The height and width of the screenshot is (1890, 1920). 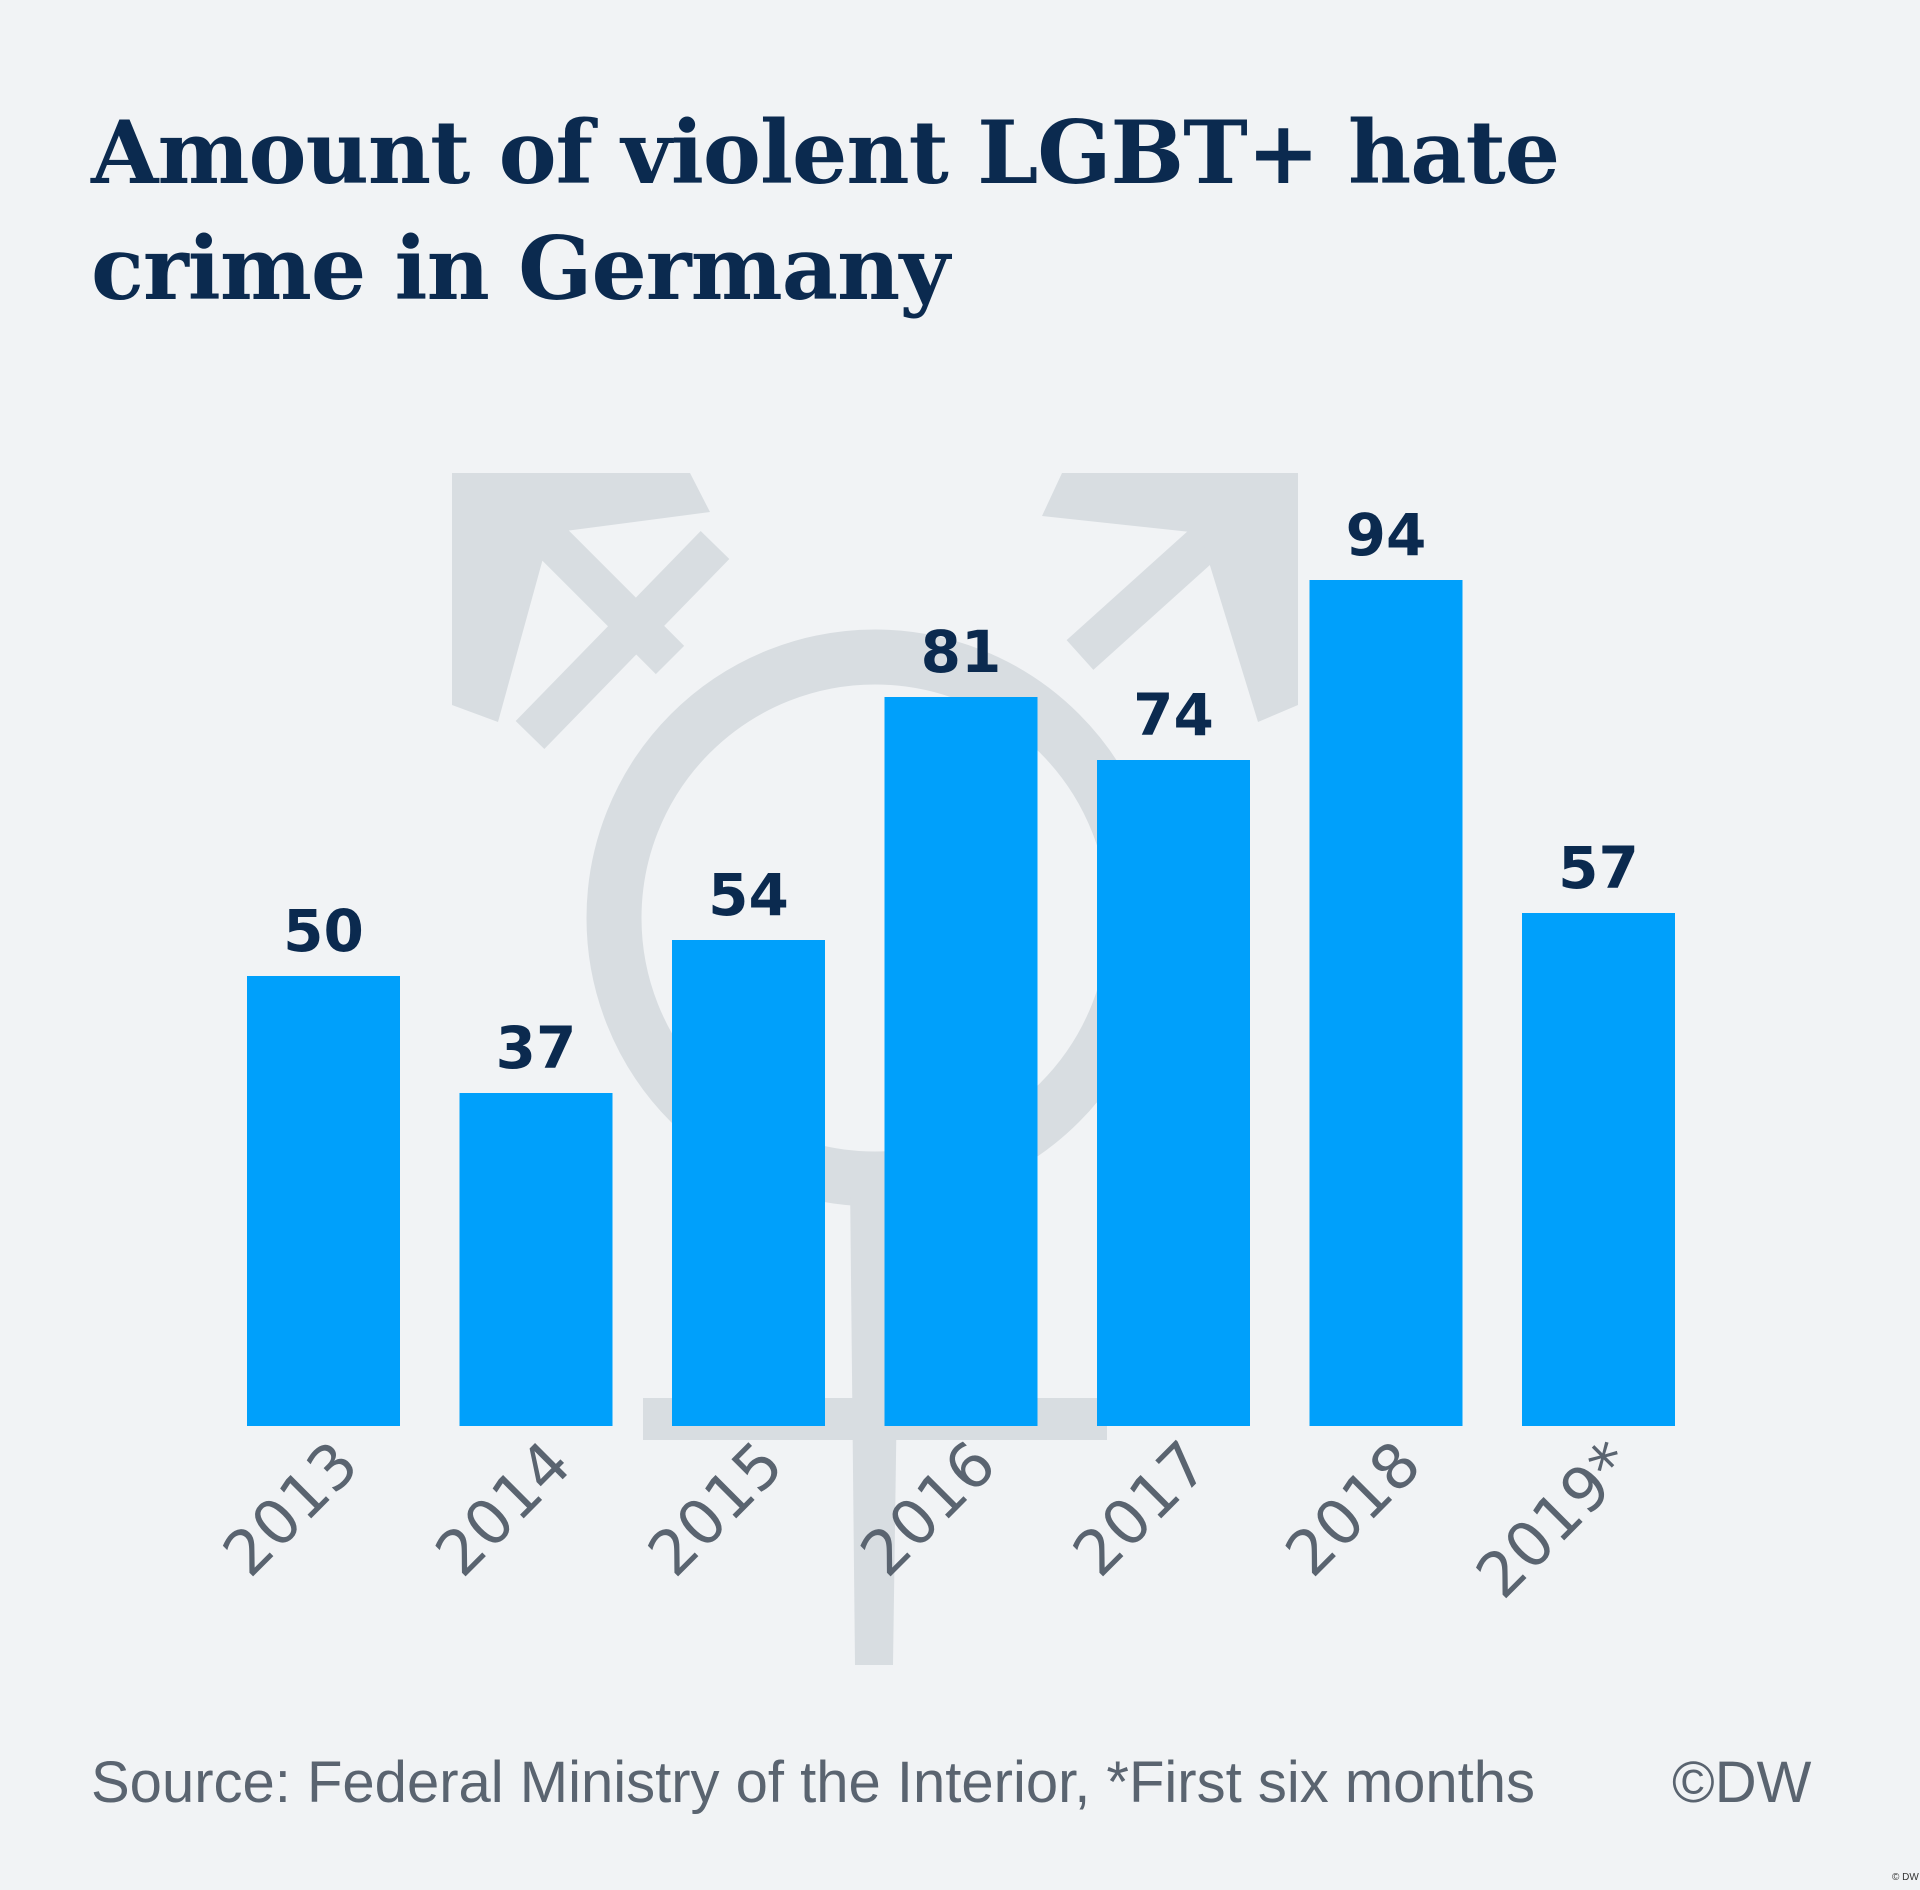 I want to click on x-tick-label-2015: 2015, so click(x=715, y=1508).